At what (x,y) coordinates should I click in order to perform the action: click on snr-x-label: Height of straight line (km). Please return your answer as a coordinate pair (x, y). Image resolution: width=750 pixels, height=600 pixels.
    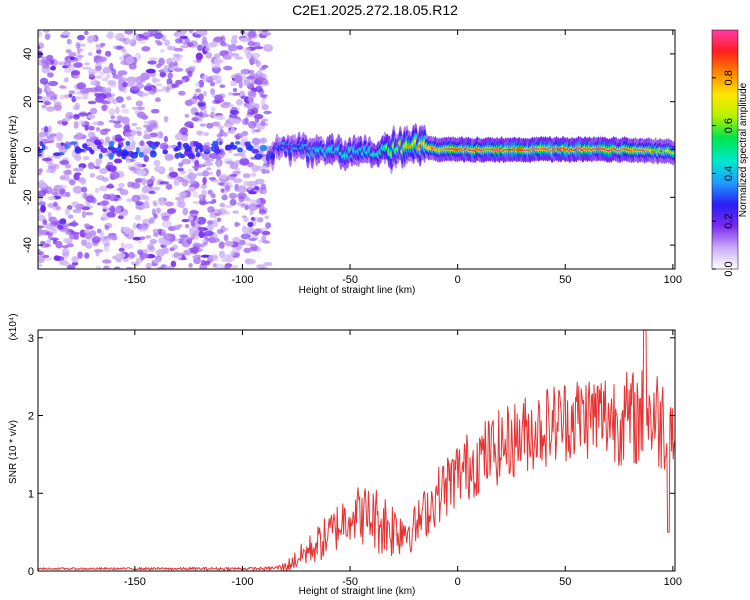
    Looking at the image, I should click on (357, 591).